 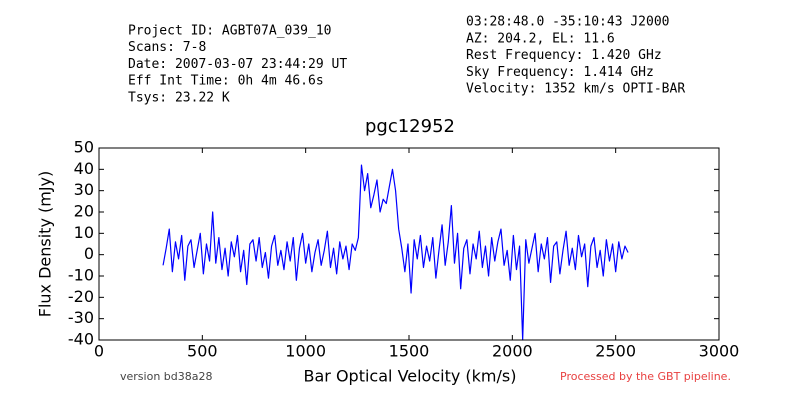 I want to click on version: version bd38a28, so click(x=166, y=376).